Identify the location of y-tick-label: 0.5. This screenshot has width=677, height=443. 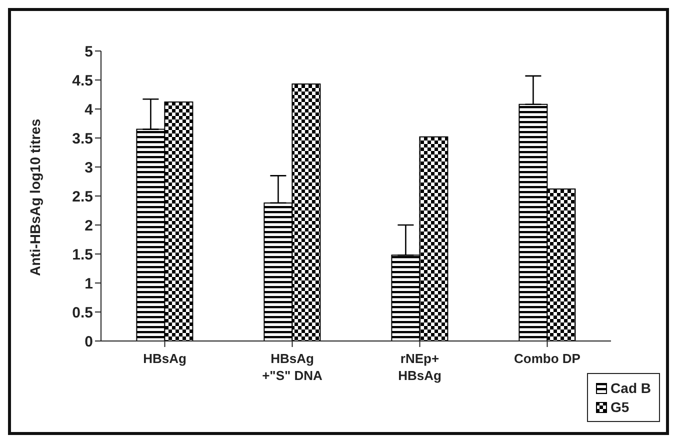
(82, 313).